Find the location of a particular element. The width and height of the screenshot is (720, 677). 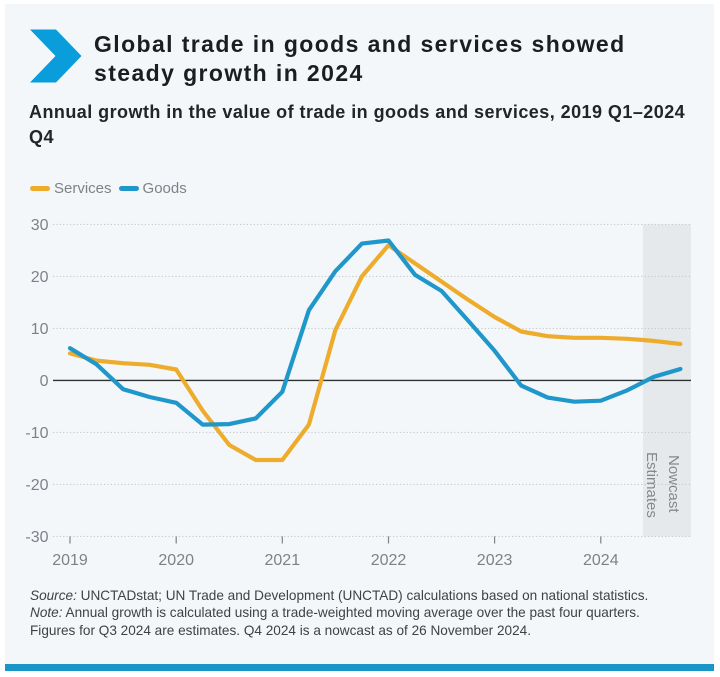

svg-text: 0 is located at coordinates (44, 381).